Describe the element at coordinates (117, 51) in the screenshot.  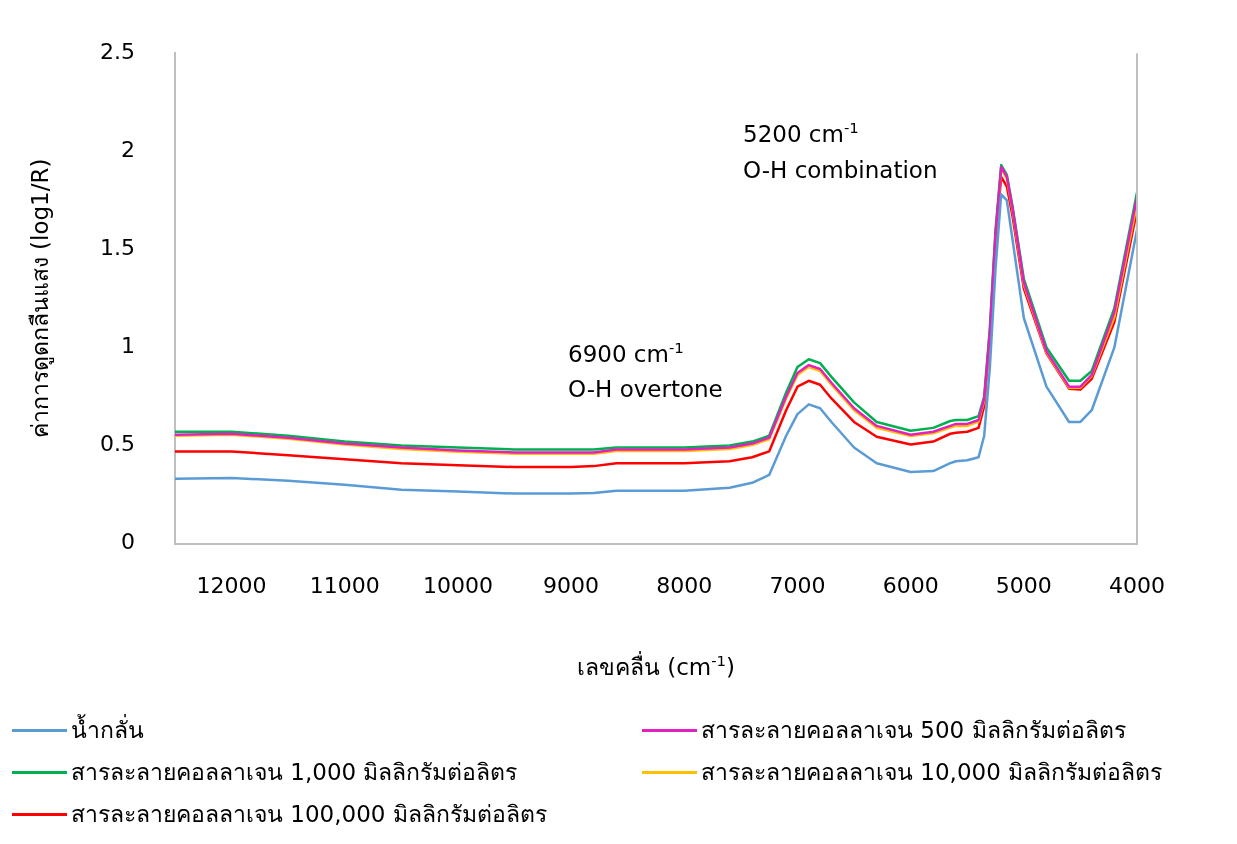
I see `y-tick-label: 2.5` at that location.